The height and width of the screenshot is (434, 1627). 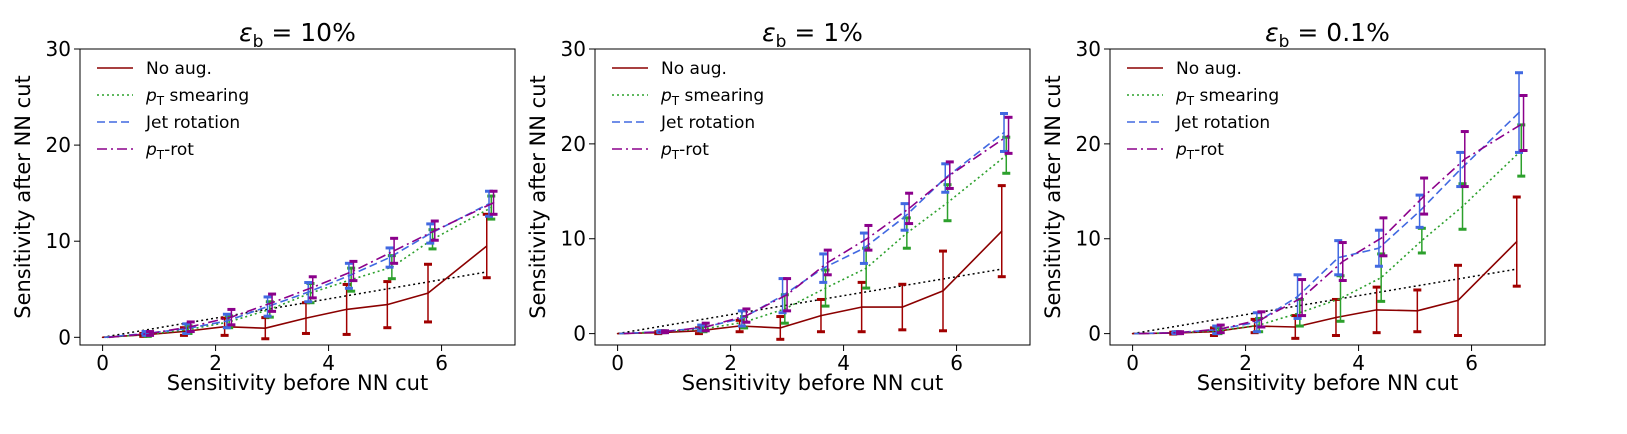 I want to click on plot-area, so click(x=814, y=226).